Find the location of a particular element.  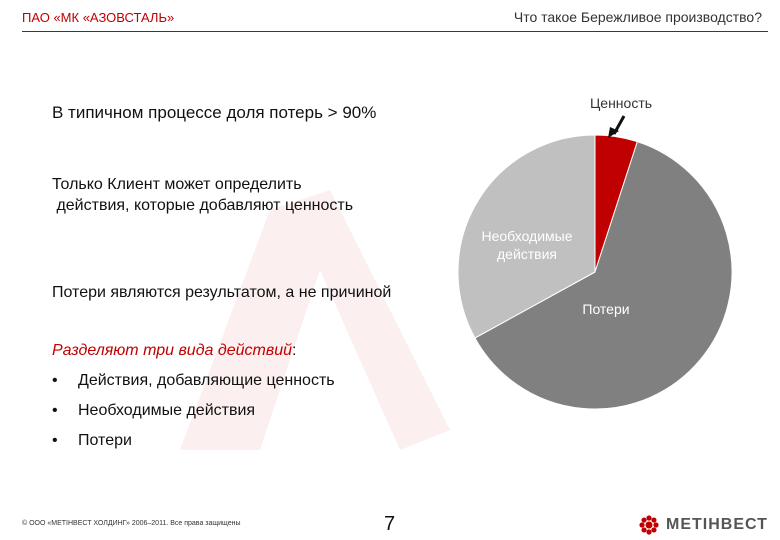

list-item-label: Необходимые действия is located at coordinates (167, 410).